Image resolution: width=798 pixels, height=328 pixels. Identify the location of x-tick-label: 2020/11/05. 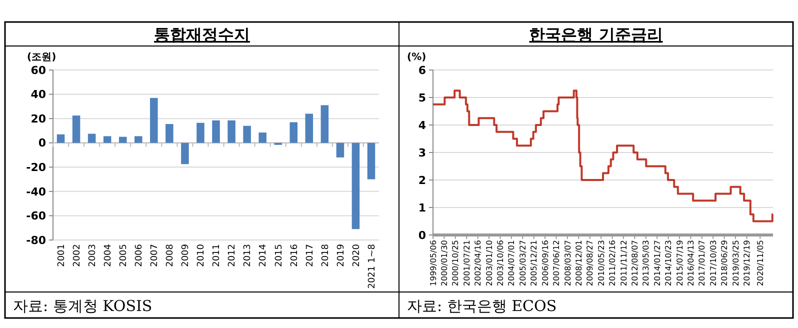
(760, 263).